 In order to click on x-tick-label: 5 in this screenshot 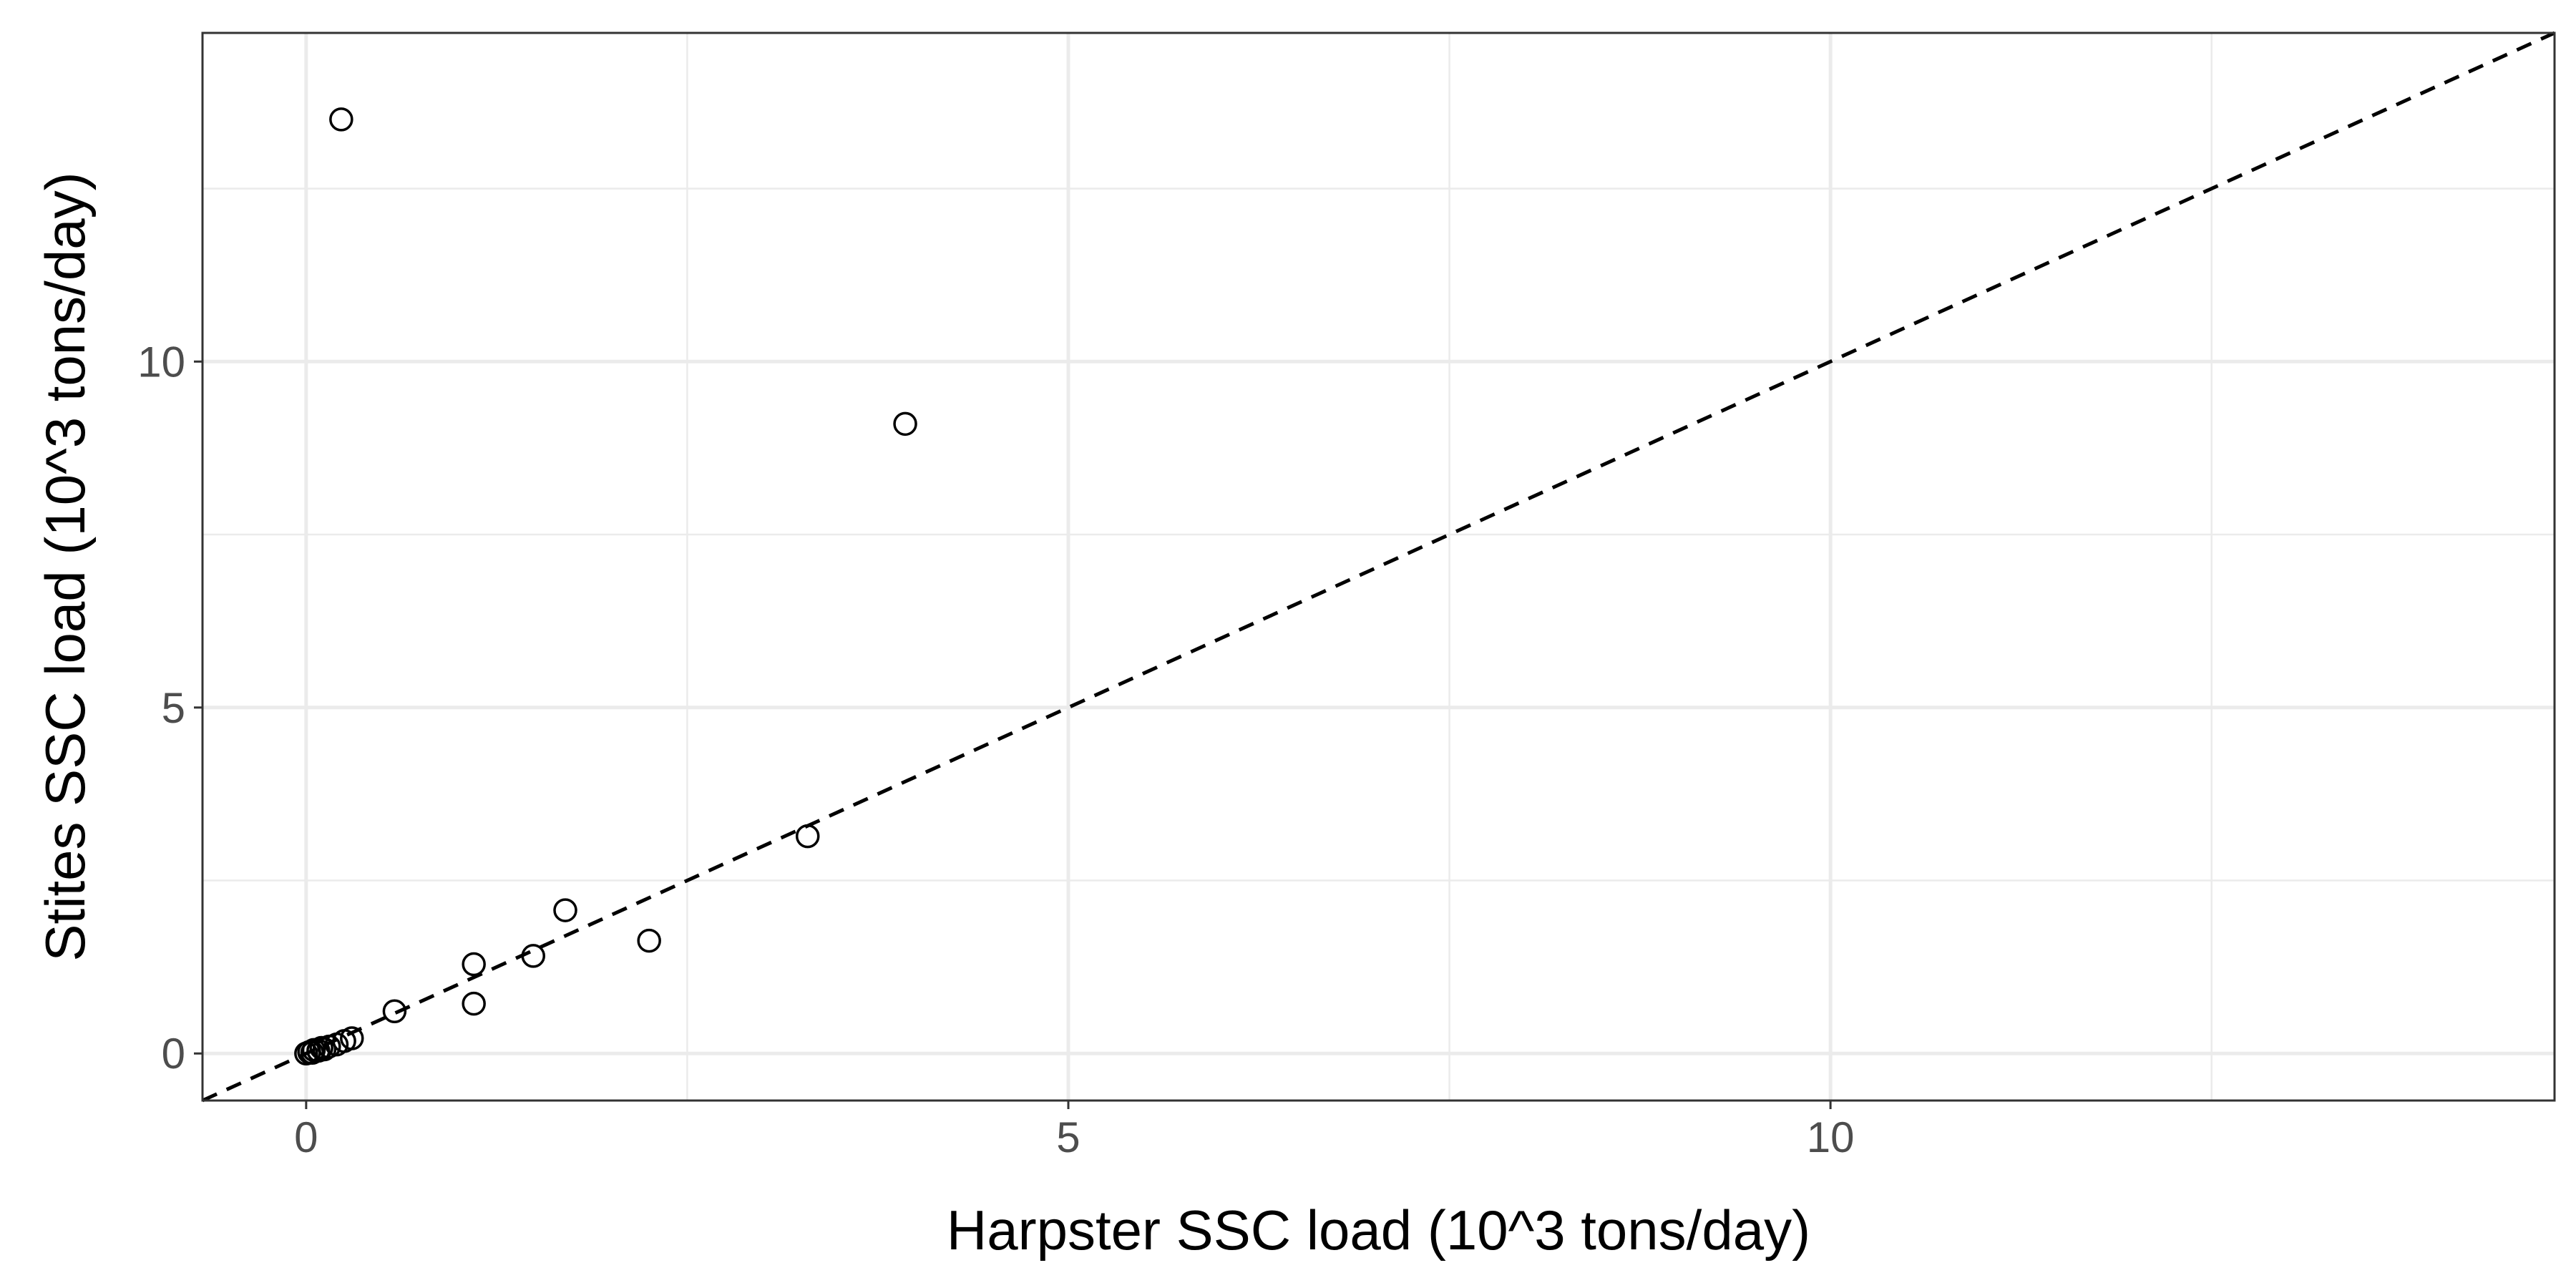, I will do `click(1068, 1137)`.